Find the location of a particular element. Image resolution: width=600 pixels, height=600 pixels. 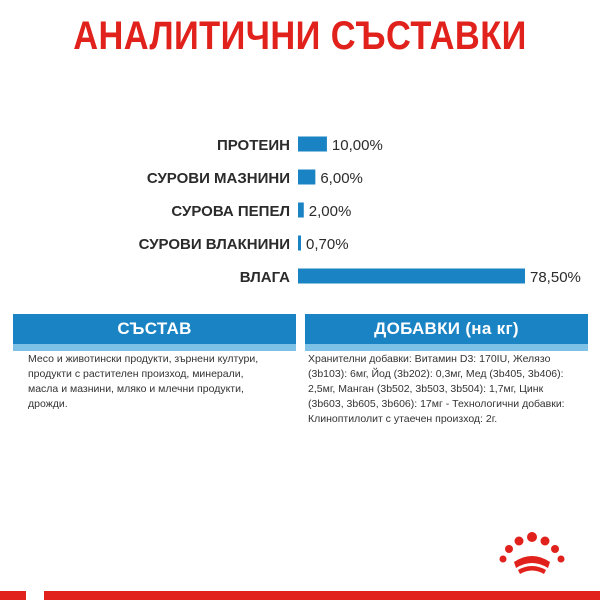

category-label: ПРОТЕИН is located at coordinates (253, 145).